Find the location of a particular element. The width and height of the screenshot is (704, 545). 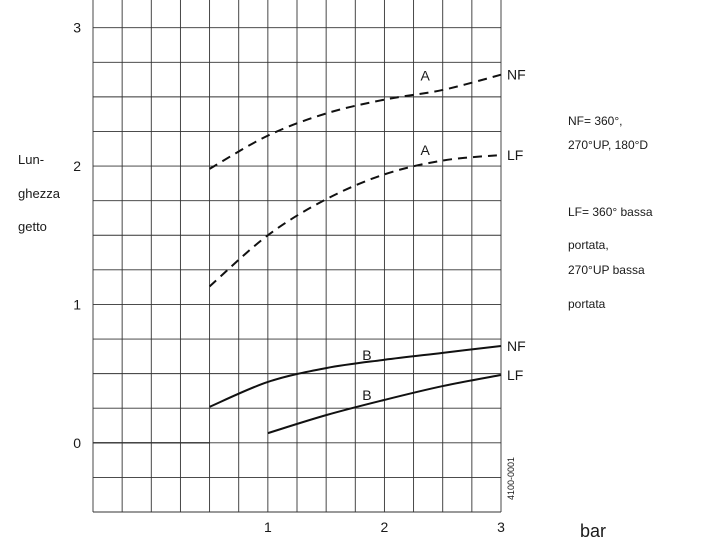

lf-note-line-2: portata, is located at coordinates (588, 245).